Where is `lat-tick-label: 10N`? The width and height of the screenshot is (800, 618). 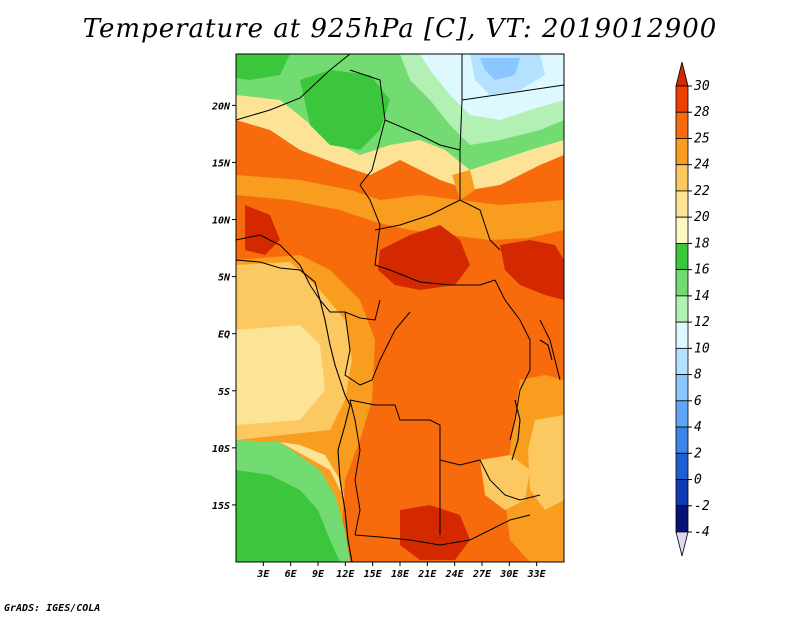 lat-tick-label: 10N is located at coordinates (221, 221).